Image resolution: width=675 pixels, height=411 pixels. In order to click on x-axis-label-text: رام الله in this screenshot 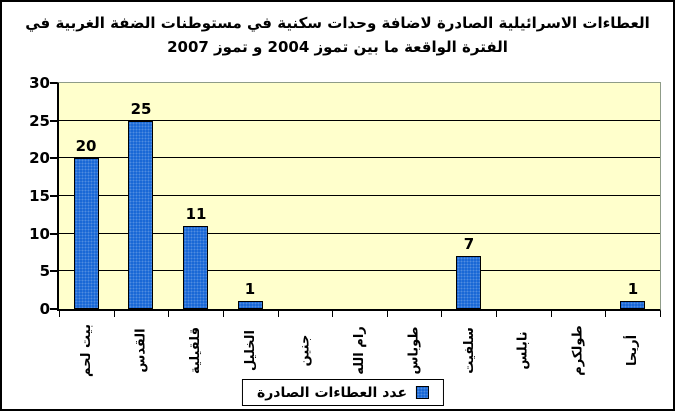, I will do `click(360, 350)`.